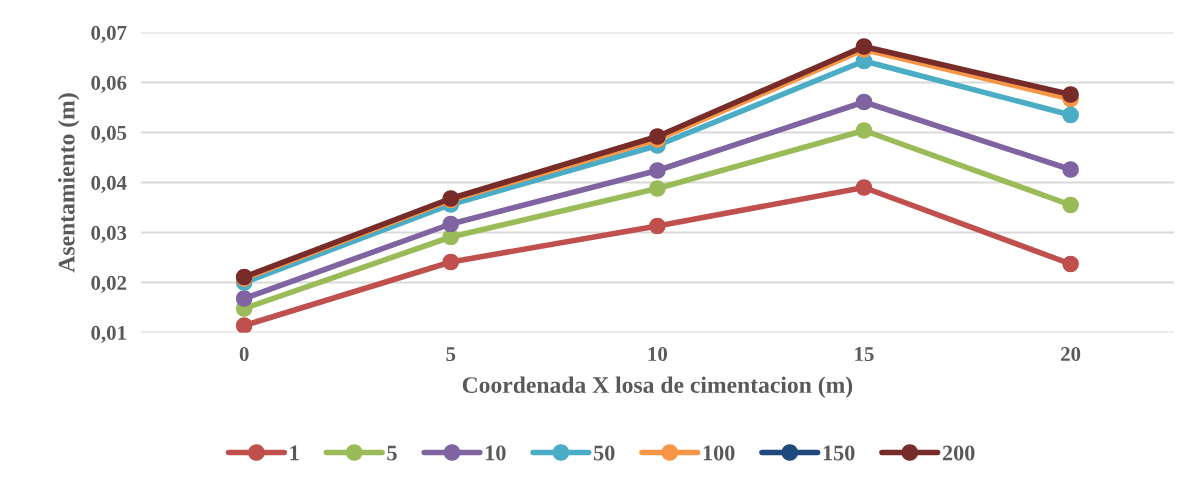  What do you see at coordinates (392, 453) in the screenshot?
I see `legend-label: 5` at bounding box center [392, 453].